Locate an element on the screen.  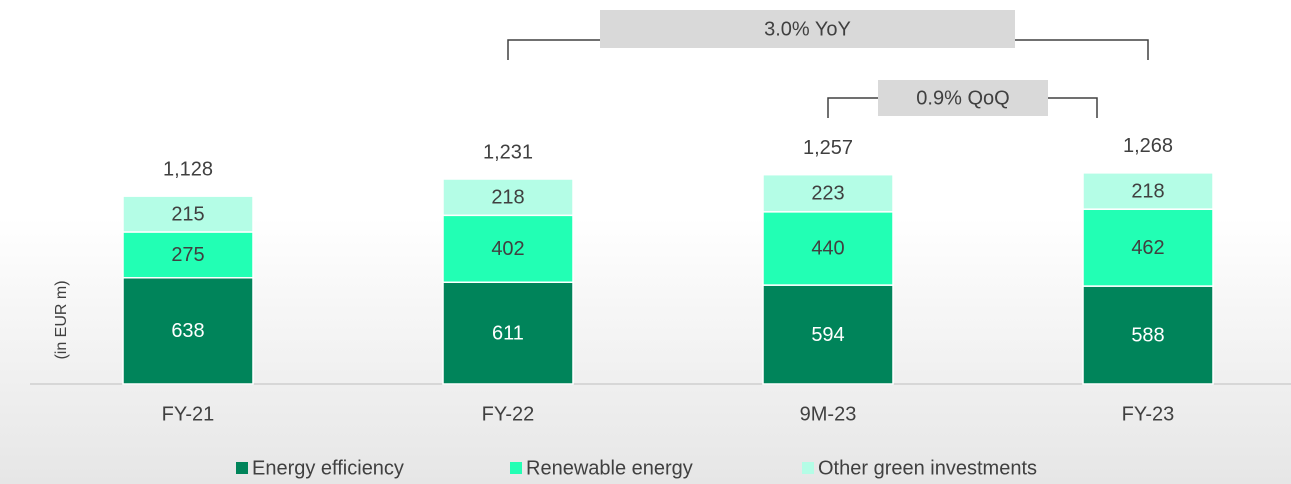
total-label: 1,231 is located at coordinates (508, 152).